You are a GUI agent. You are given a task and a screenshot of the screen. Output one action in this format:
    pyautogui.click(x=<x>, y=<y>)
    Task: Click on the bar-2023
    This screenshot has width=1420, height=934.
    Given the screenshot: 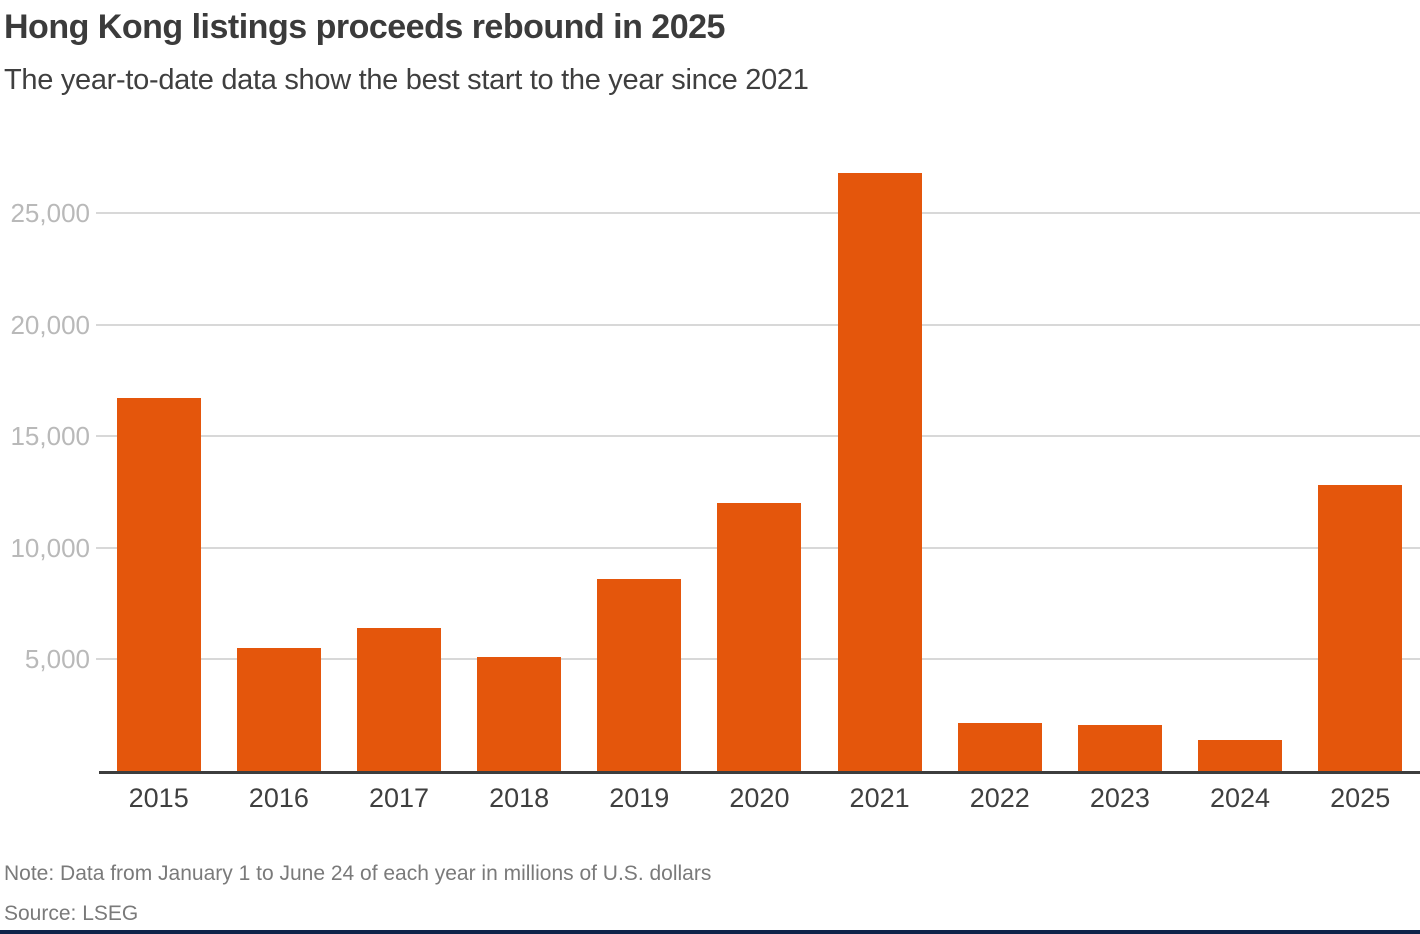 What is the action you would take?
    pyautogui.click(x=1119, y=748)
    